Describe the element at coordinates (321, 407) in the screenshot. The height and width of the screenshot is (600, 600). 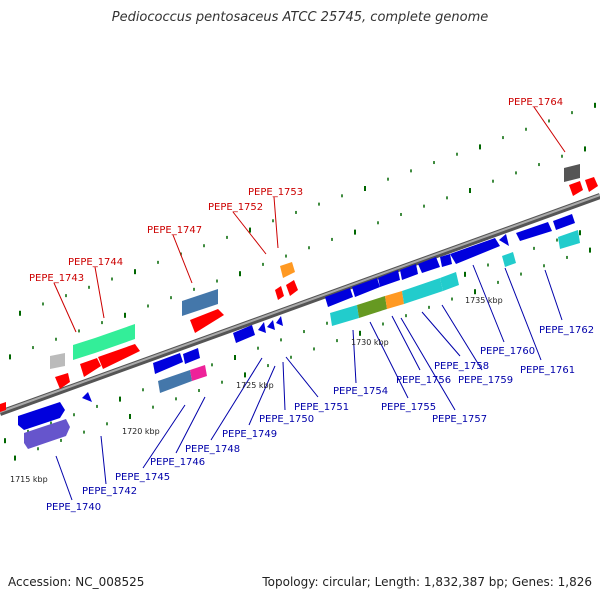
I see `gene-label: PEPE_1751` at that location.